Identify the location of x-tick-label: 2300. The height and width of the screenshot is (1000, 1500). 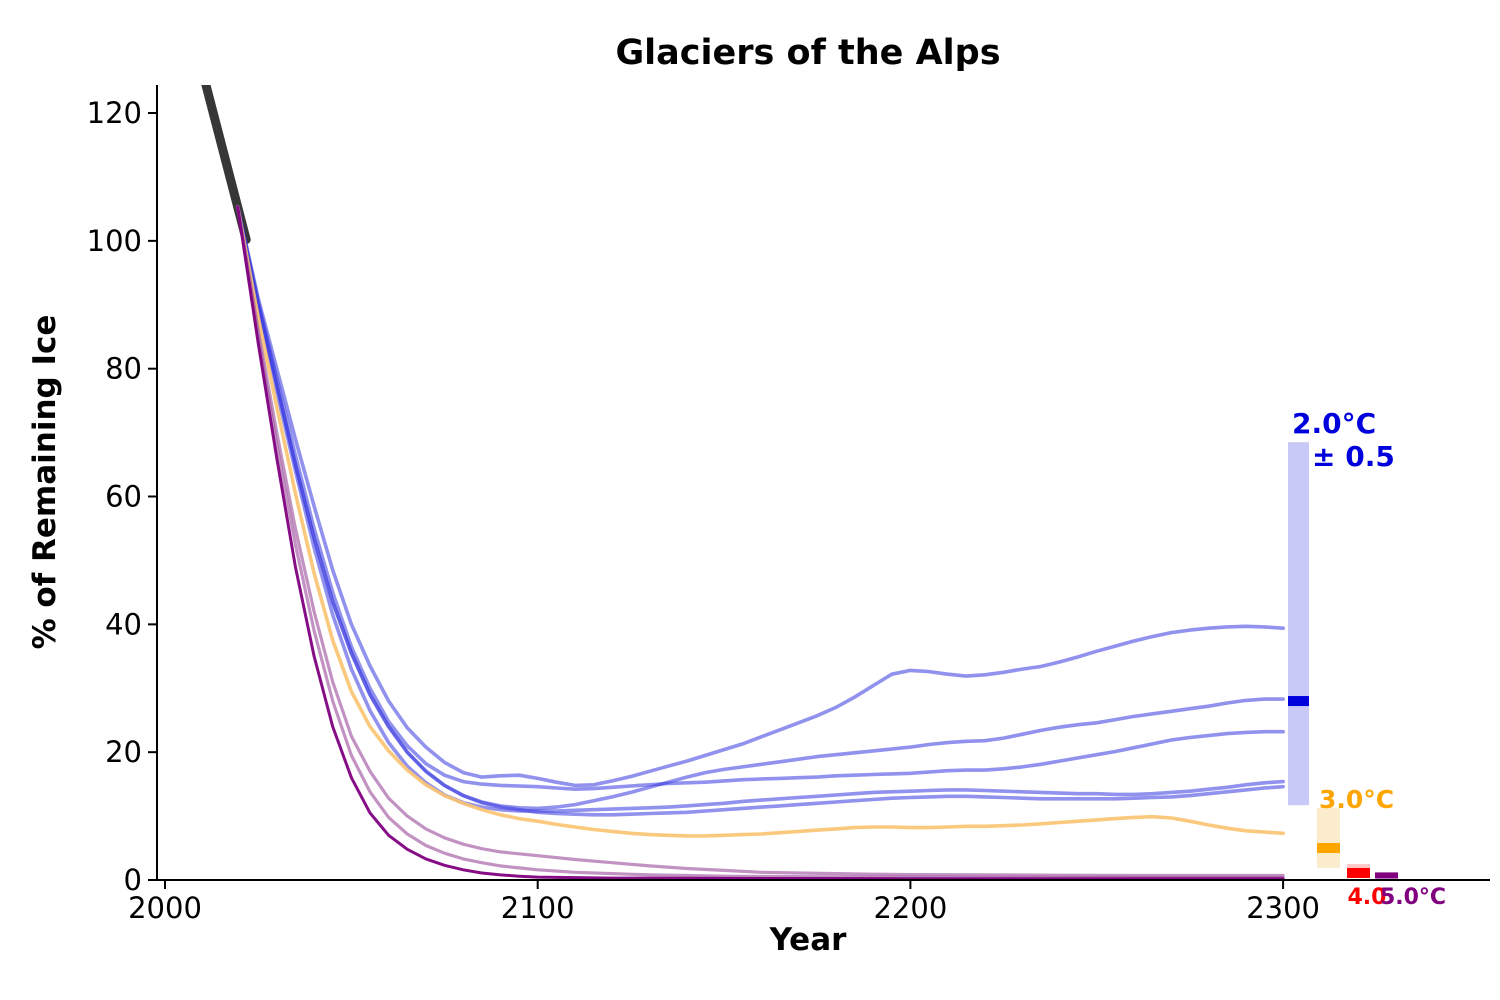
(1283, 908).